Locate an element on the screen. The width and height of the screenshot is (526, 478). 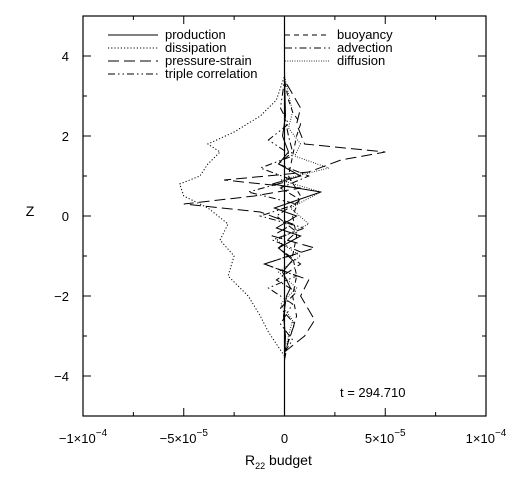
time-annotation: t = 294.710 is located at coordinates (372, 392).